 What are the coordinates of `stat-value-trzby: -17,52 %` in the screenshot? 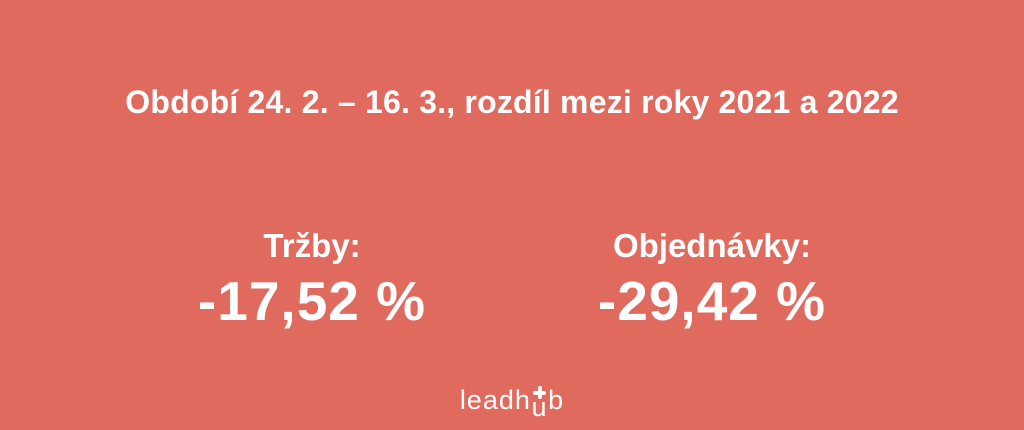 It's located at (312, 300).